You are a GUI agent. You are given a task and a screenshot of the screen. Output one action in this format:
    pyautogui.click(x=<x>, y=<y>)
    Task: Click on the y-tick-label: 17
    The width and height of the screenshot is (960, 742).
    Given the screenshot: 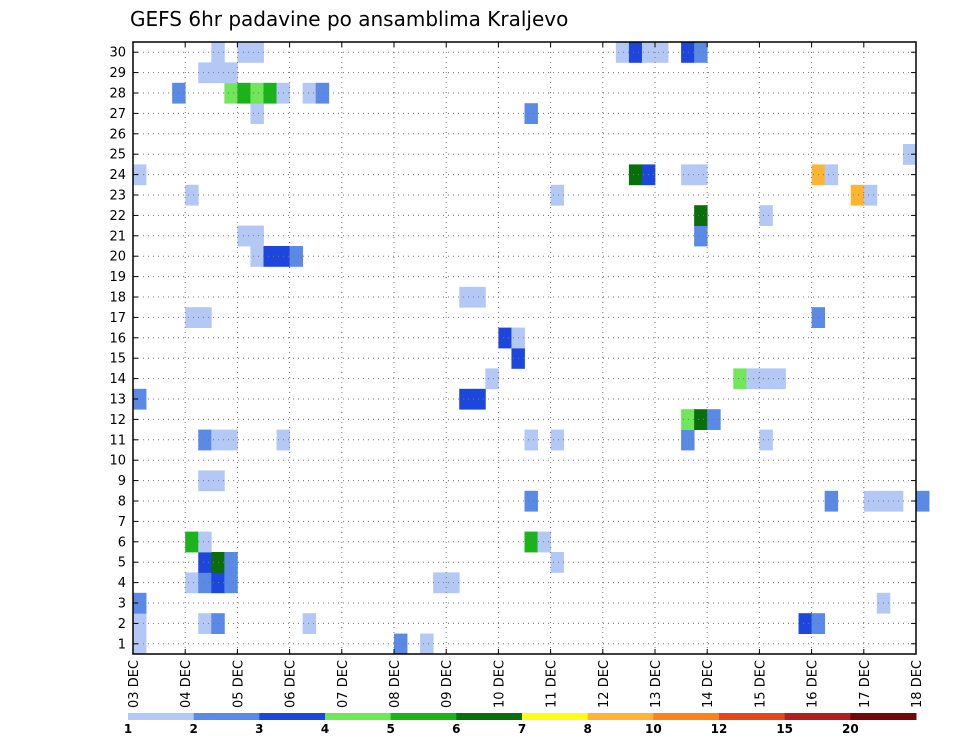 What is the action you would take?
    pyautogui.click(x=117, y=318)
    